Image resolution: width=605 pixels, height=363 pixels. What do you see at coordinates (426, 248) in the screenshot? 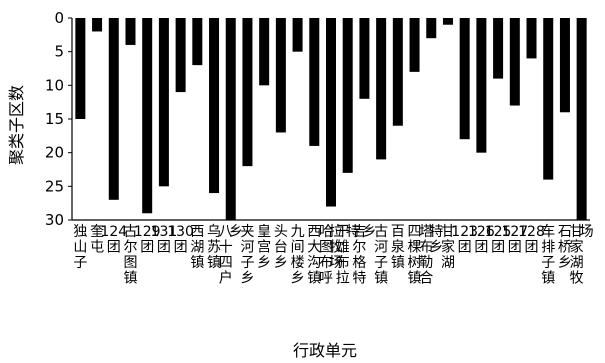
I see `x-tick-char: 布` at bounding box center [426, 248].